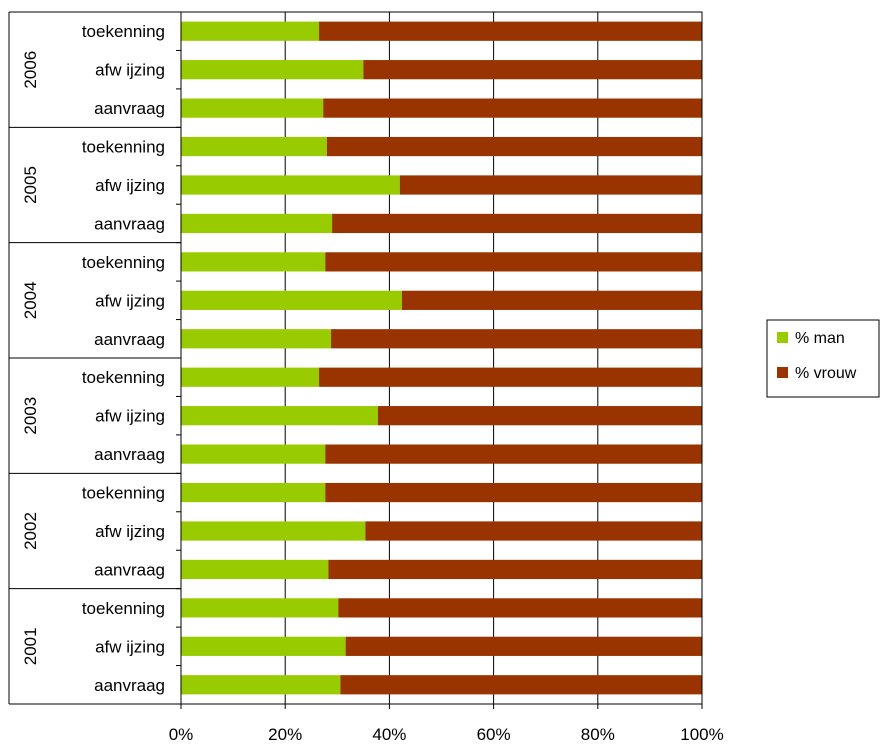 The width and height of the screenshot is (890, 744). What do you see at coordinates (598, 734) in the screenshot?
I see `x-tick-label: 80%` at bounding box center [598, 734].